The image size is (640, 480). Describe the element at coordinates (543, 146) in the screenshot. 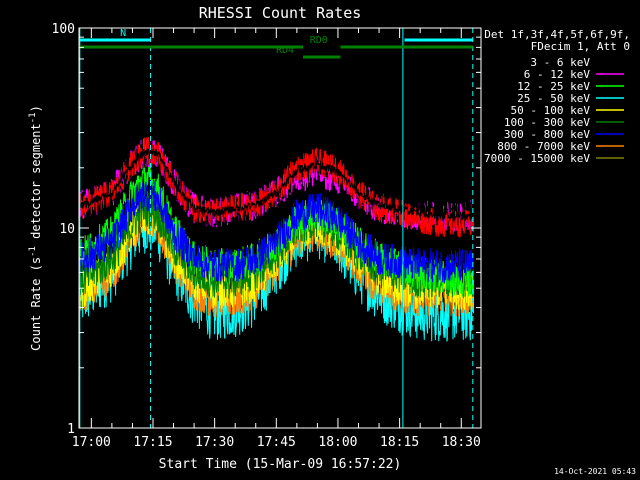

I see `legend-label-7: 800 - 7000 keV` at that location.